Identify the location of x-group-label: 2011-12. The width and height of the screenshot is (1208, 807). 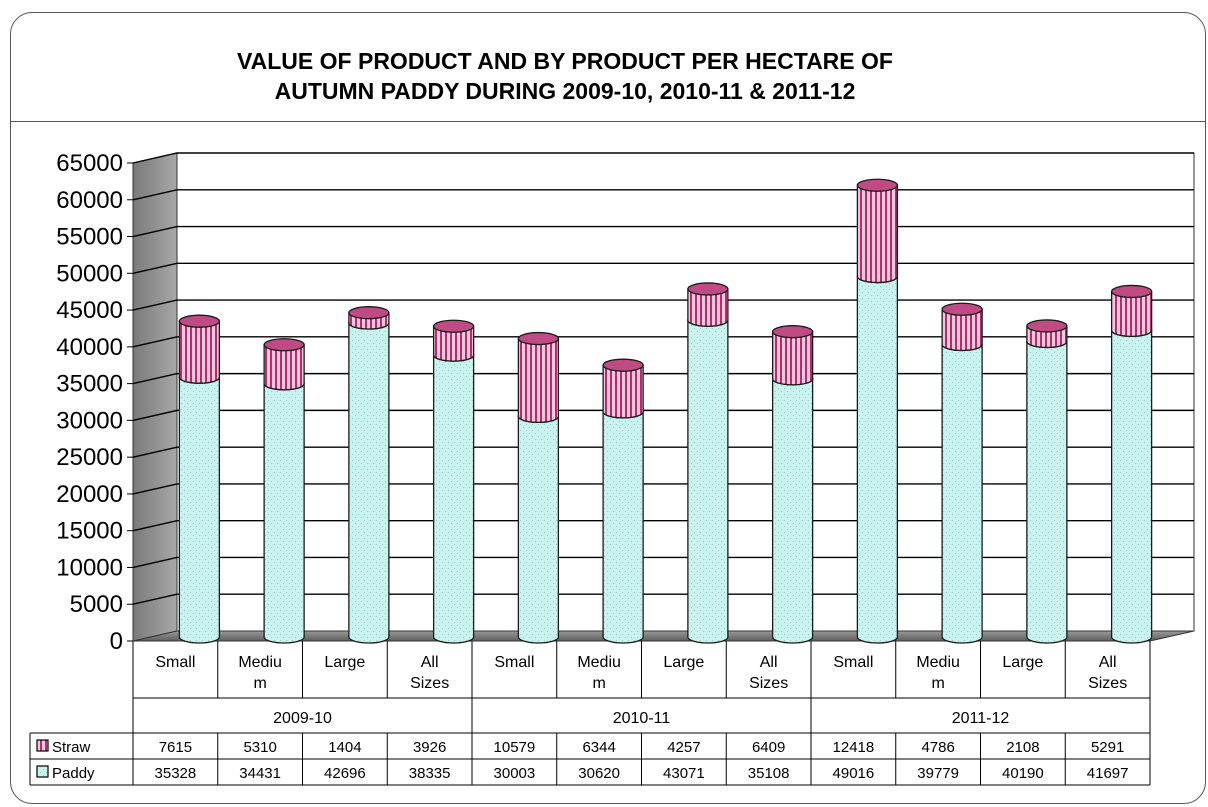
(981, 718).